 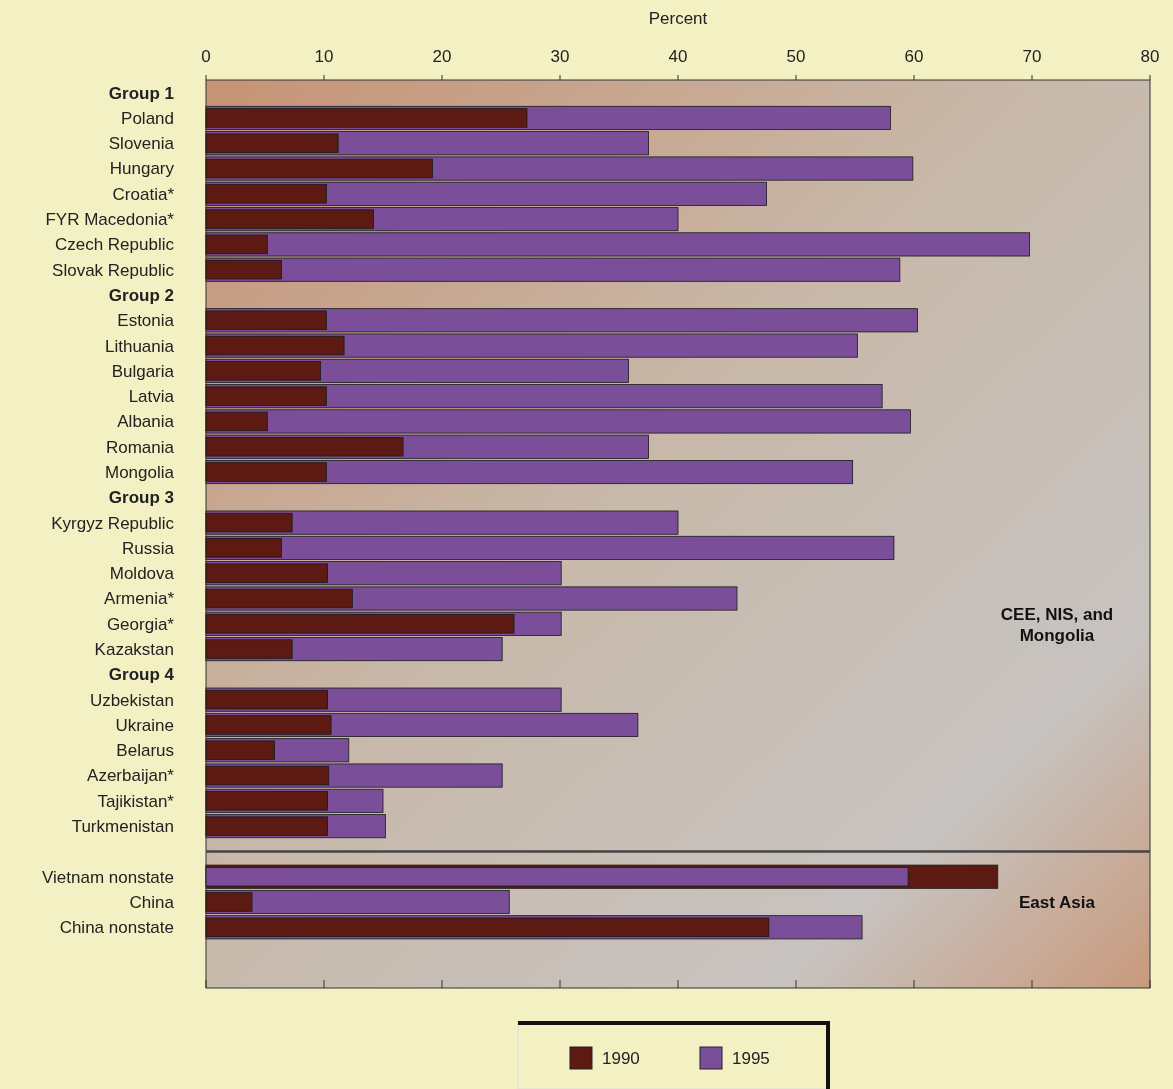 What do you see at coordinates (206, 56) in the screenshot?
I see `x-tick-label: 0` at bounding box center [206, 56].